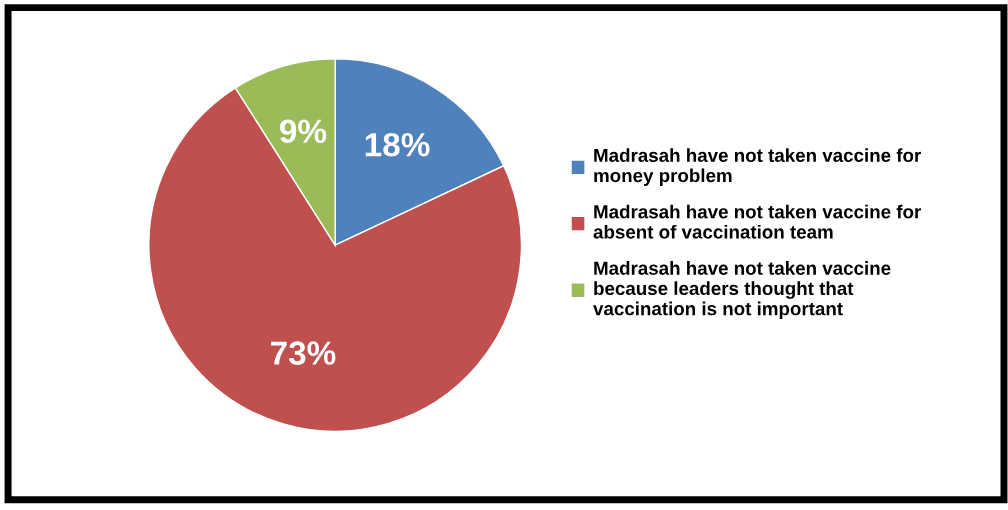 The height and width of the screenshot is (510, 1008). I want to click on legend-label: Madrasah have not taken vaccine because leaders thought that vaccination is not important, so click(742, 290).